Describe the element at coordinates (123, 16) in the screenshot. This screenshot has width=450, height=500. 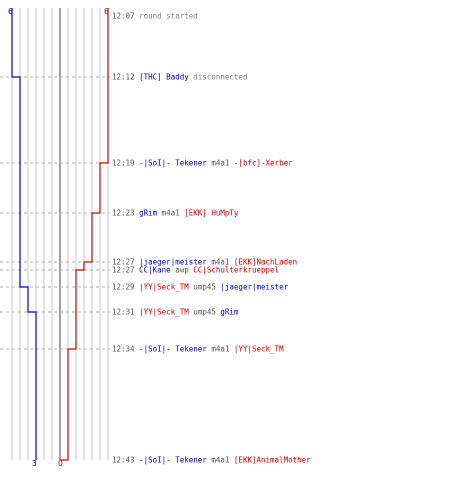
I see `event-time: 12:07` at that location.